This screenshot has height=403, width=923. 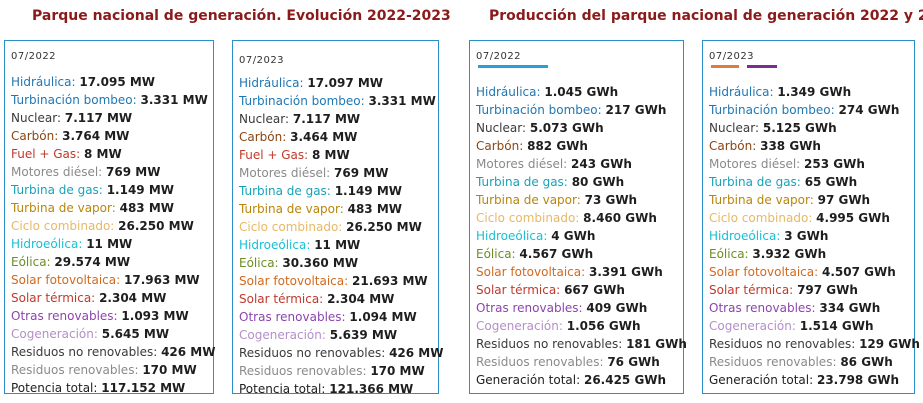 I want to click on list-item: Turbina de gas: 65 GWh, so click(x=809, y=182).